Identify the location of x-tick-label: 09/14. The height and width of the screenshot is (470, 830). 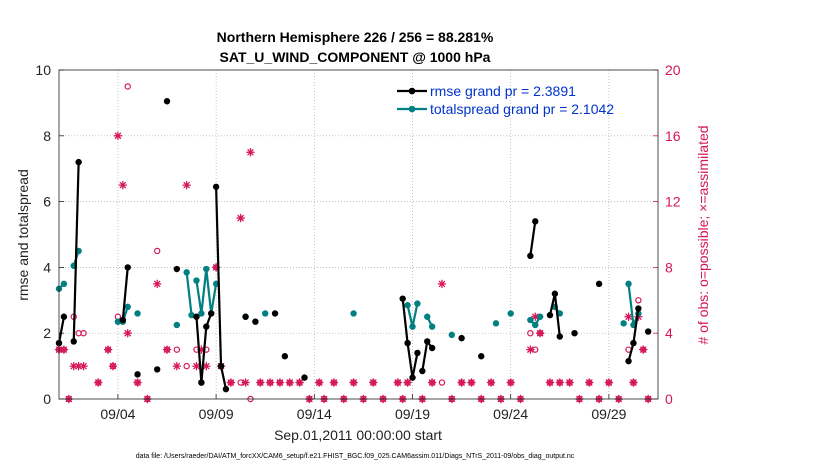
(314, 414).